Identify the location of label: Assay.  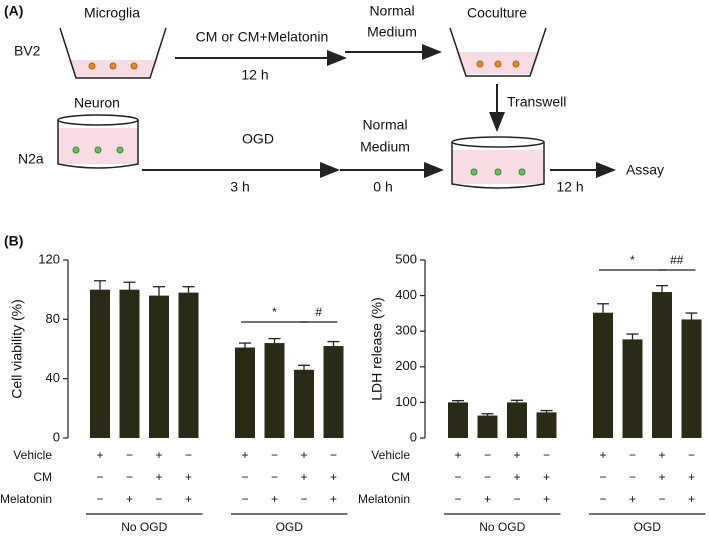
(645, 170).